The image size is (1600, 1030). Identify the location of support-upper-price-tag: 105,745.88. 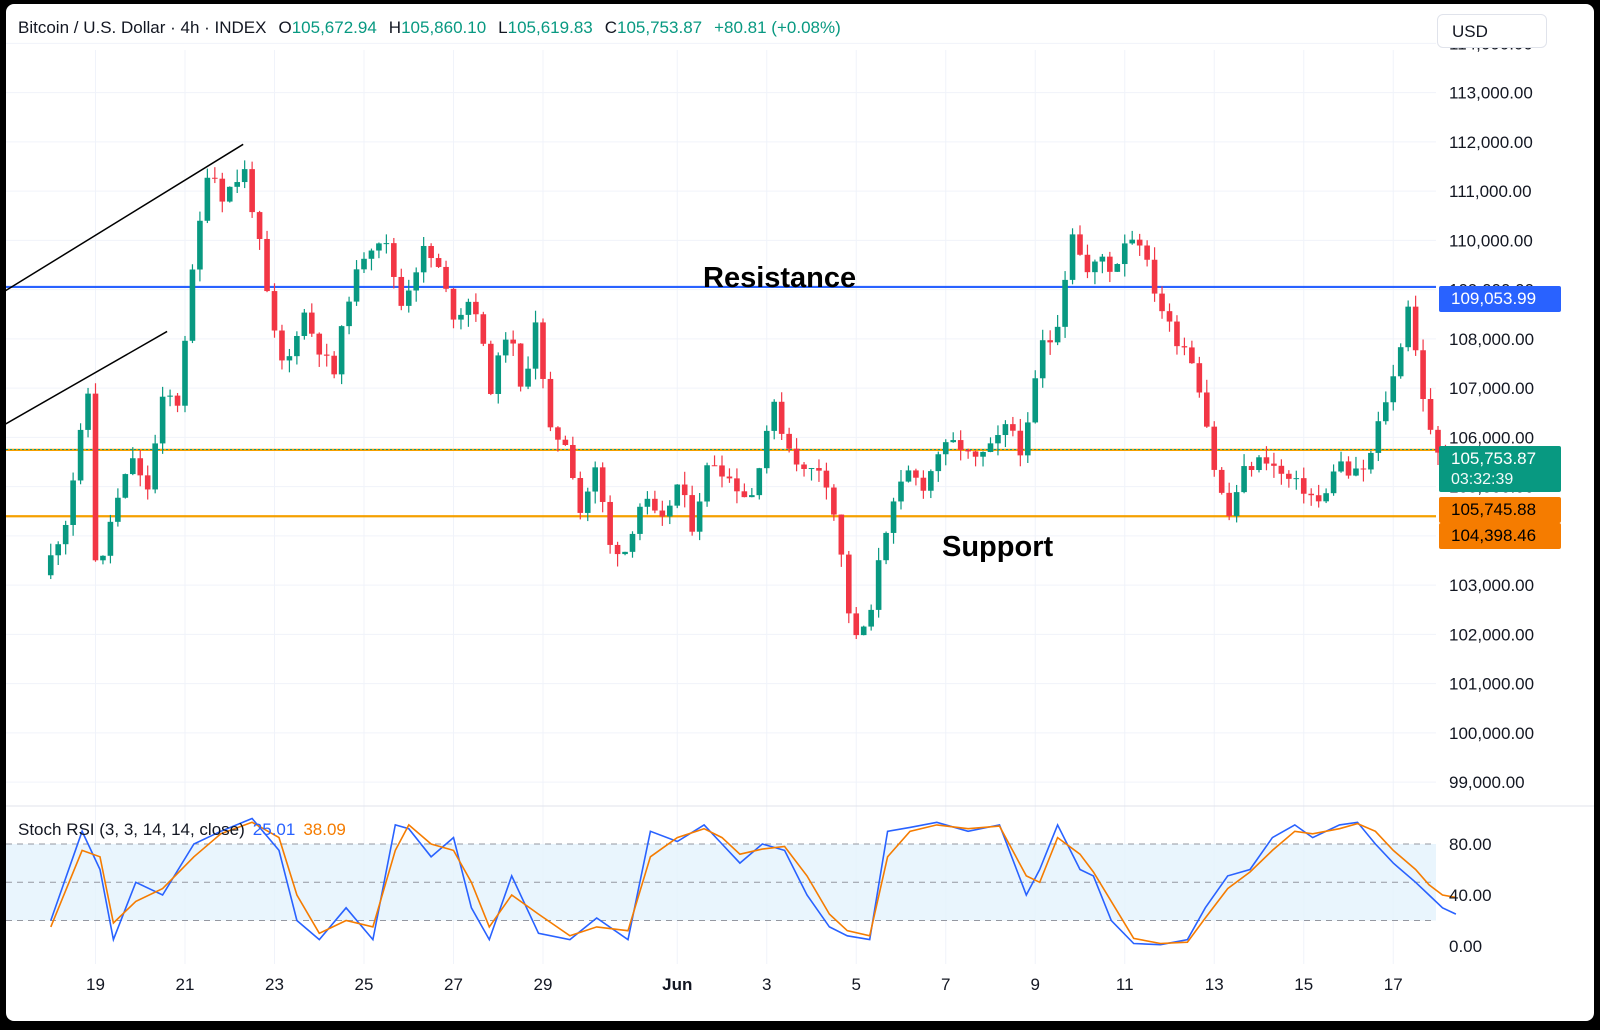
(1500, 510).